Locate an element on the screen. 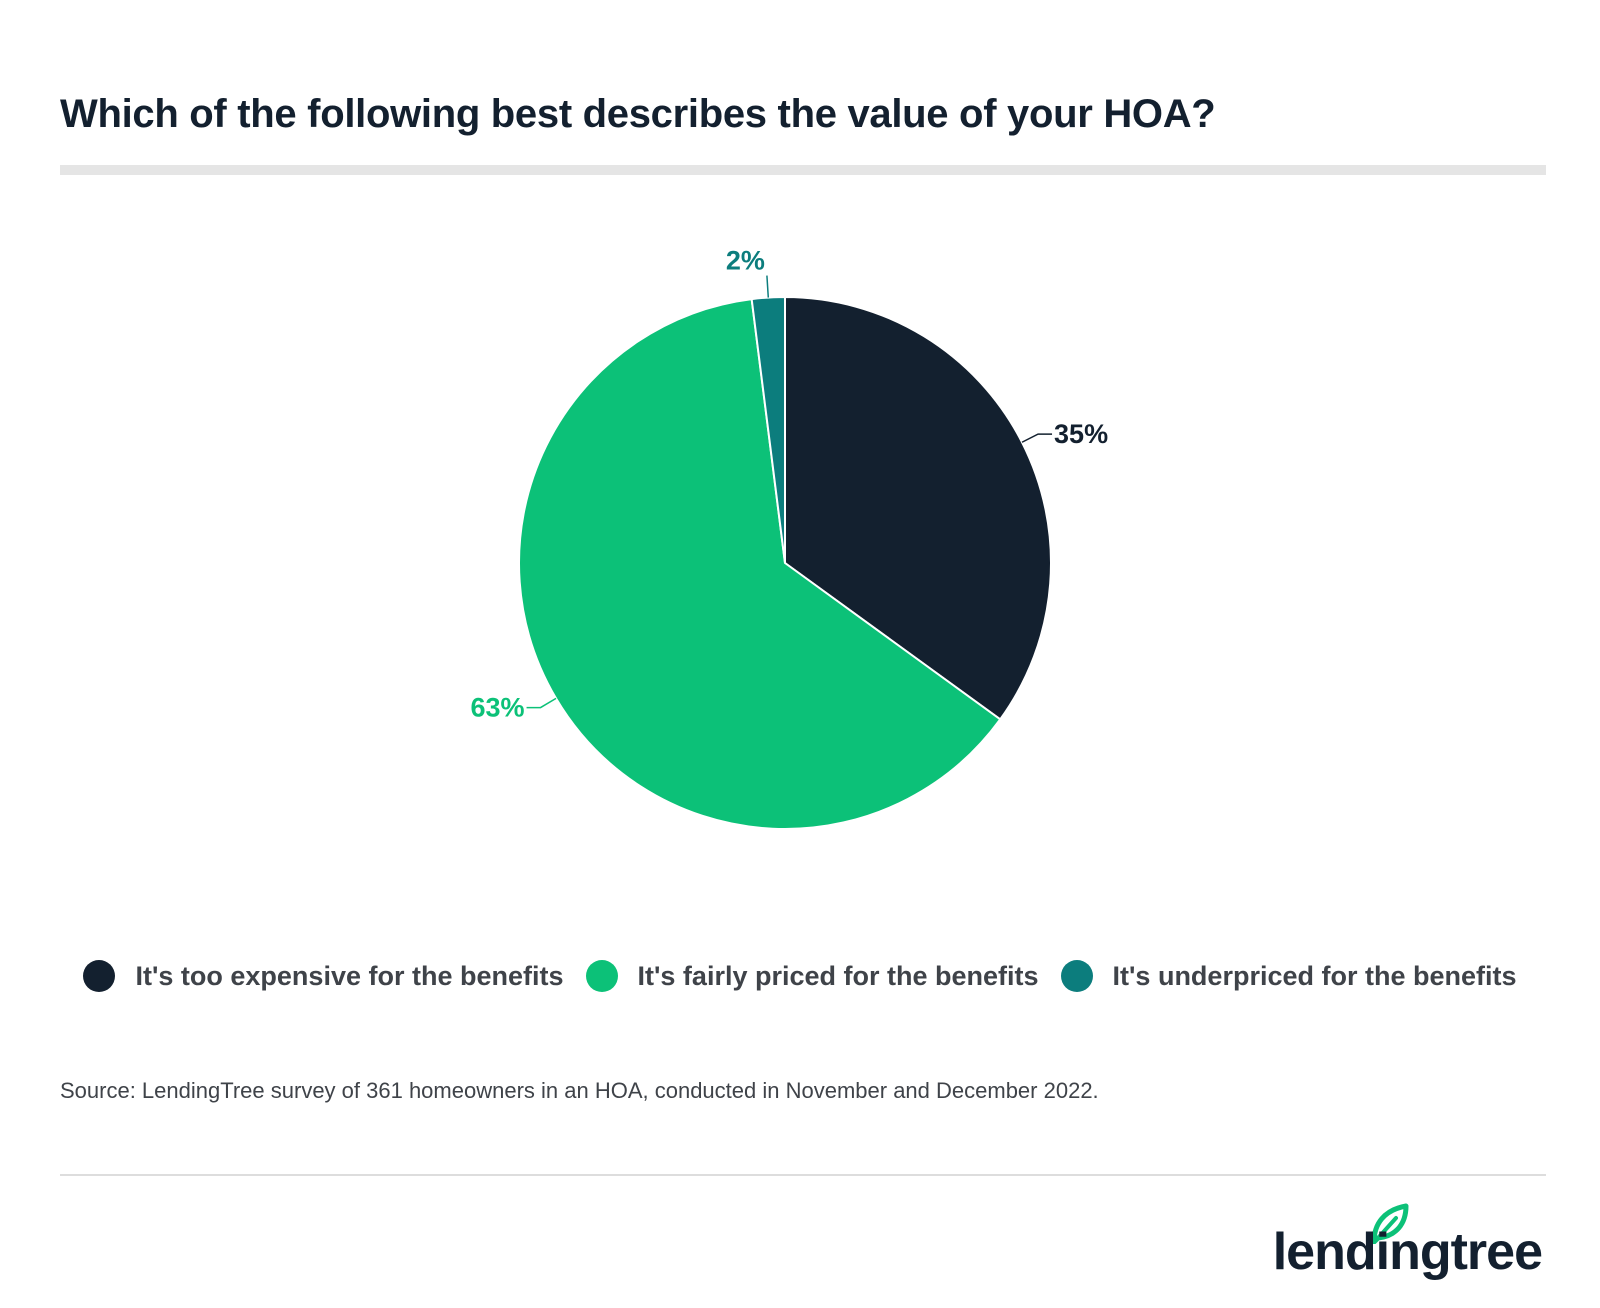  pie-slice-underpriced is located at coordinates (768, 429).